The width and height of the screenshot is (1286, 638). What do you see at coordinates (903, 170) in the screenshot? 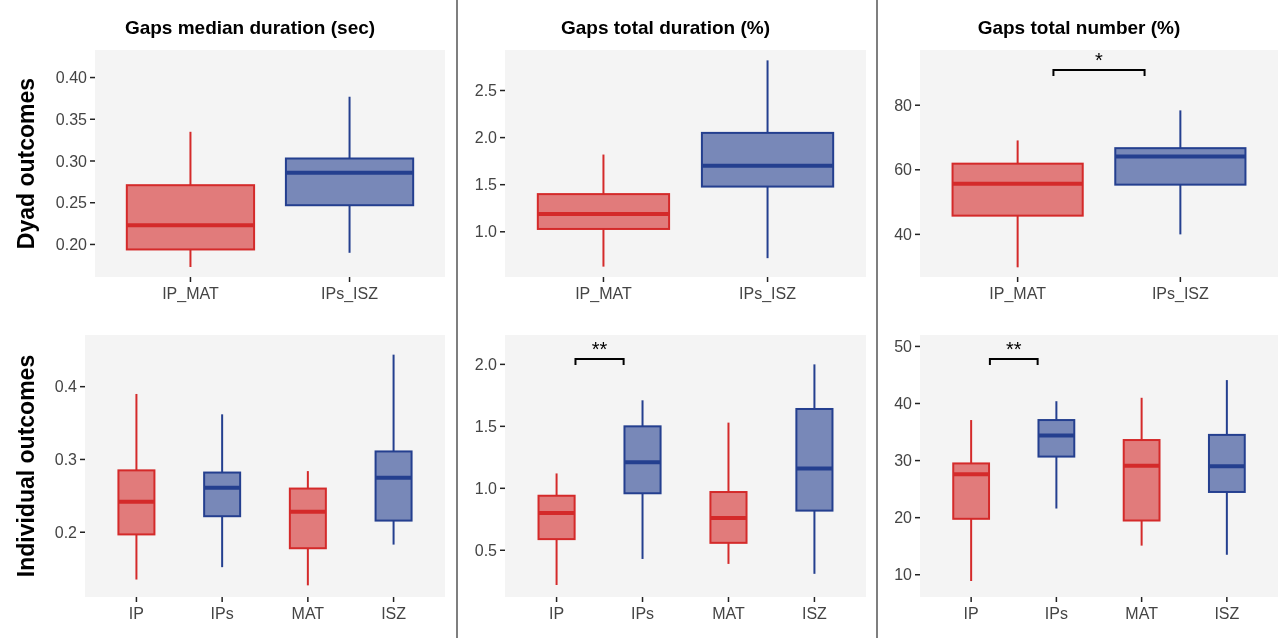
I see `y-tick-label: 60` at bounding box center [903, 170].